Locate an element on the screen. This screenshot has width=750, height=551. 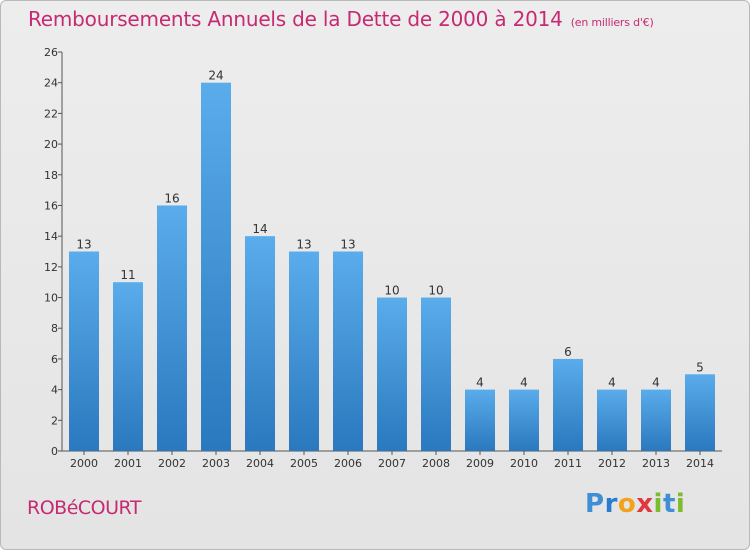
logo-letter: r is located at coordinates (611, 504).